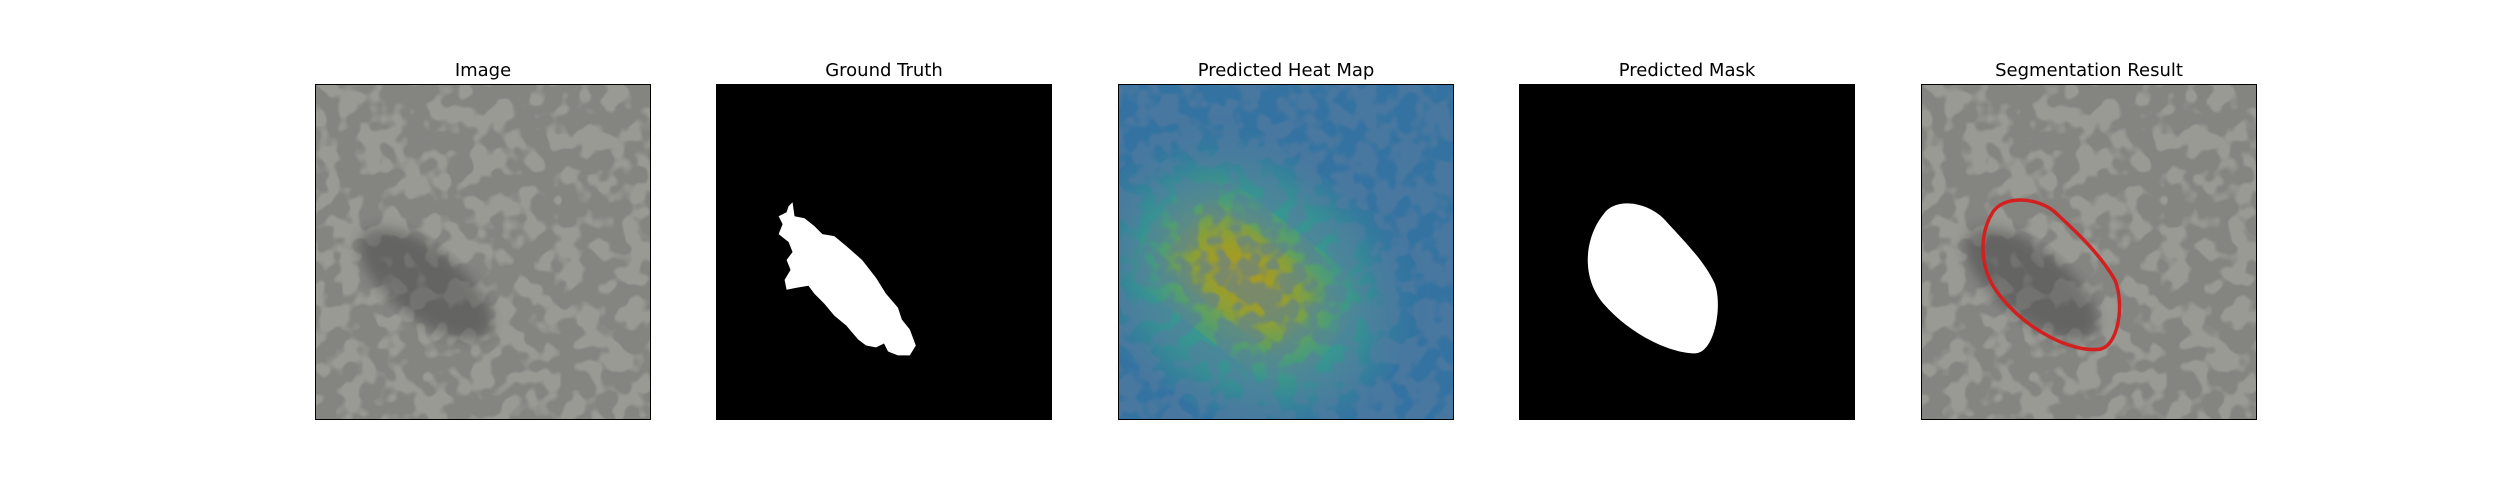 This screenshot has width=2500, height=500. I want to click on input-image, so click(483, 252).